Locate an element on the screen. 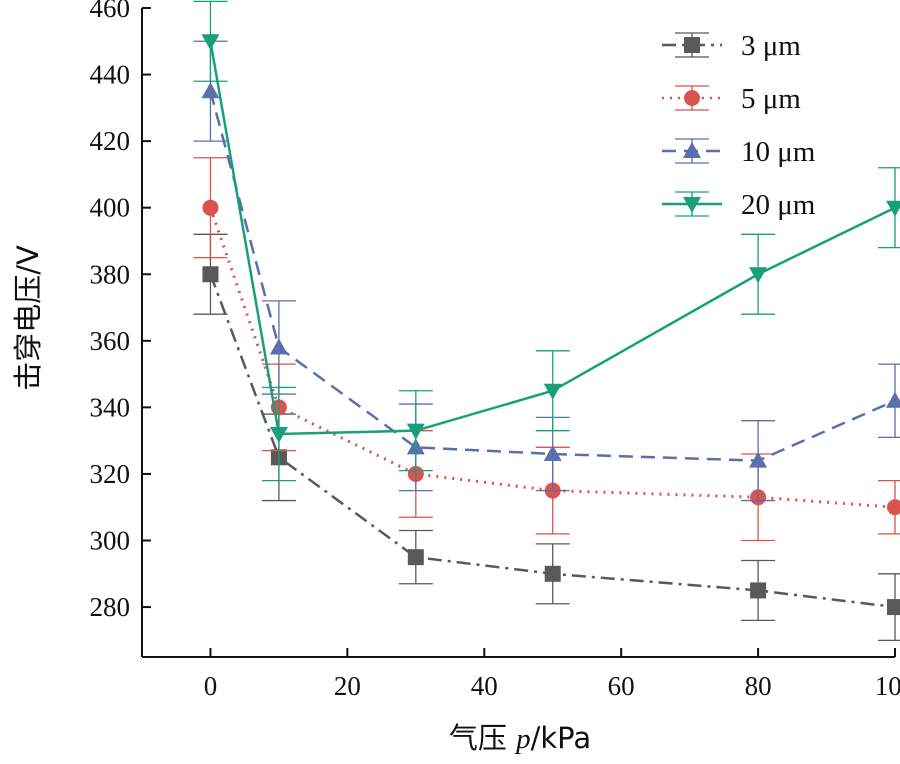 The height and width of the screenshot is (764, 900). x-tick-label: 80 is located at coordinates (758, 686).